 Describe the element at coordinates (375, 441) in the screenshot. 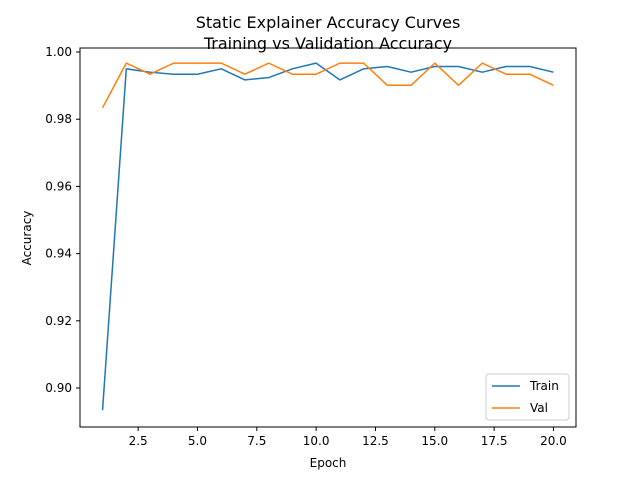

I see `x-tick-label: 12.5` at that location.